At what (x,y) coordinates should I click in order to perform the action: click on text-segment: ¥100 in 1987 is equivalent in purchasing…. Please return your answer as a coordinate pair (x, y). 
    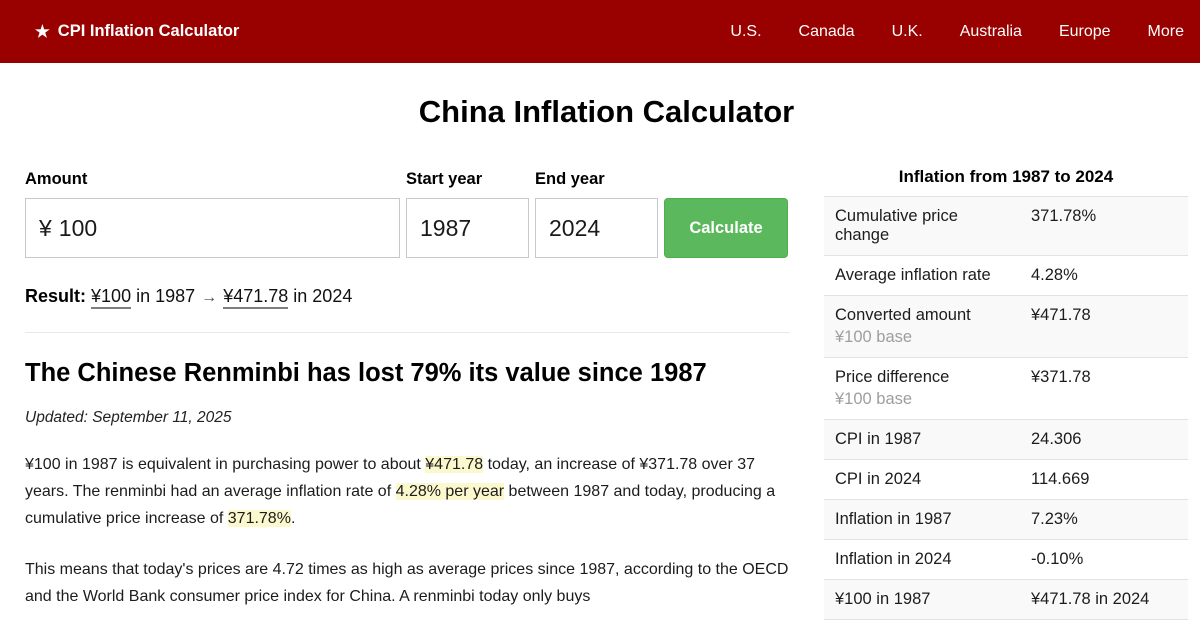
    Looking at the image, I should click on (225, 464).